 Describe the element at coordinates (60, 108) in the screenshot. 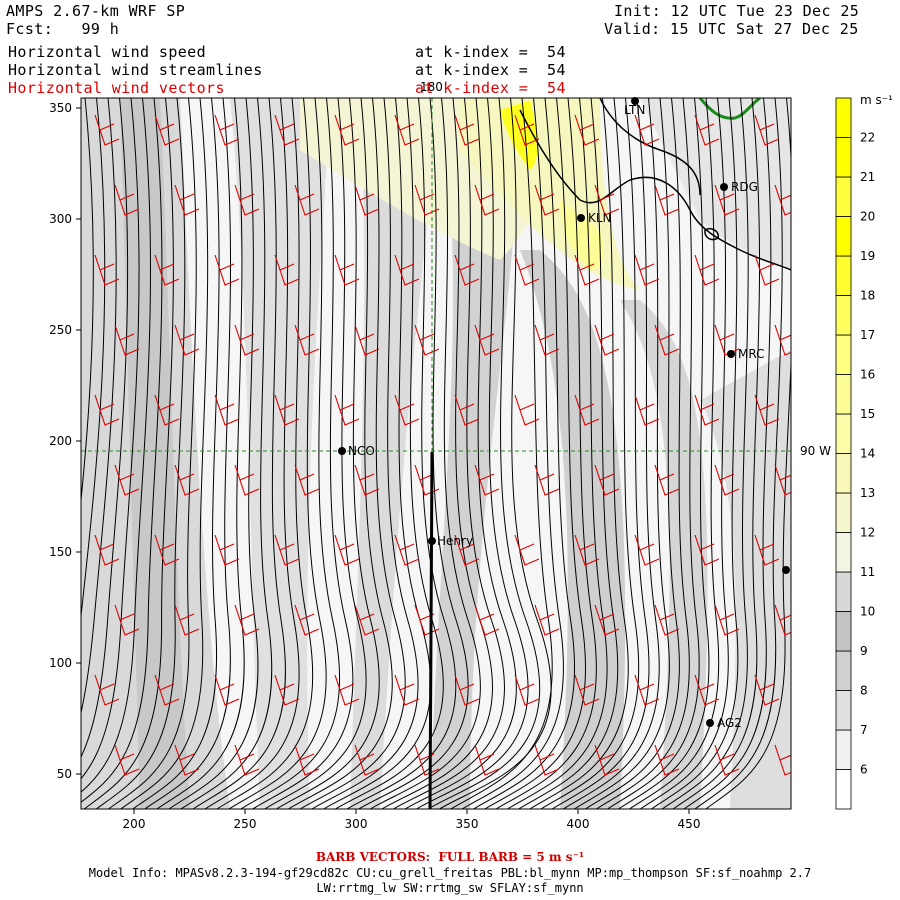

I see `y-tick-label: 350` at that location.